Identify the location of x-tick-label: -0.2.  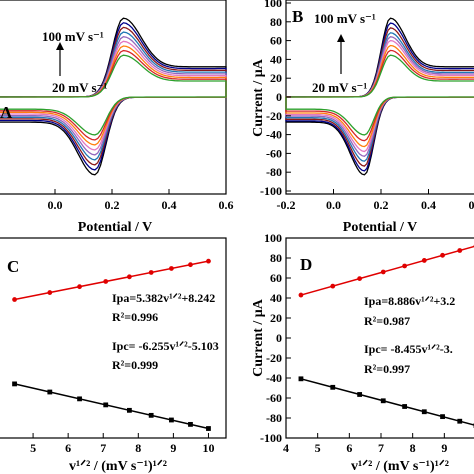
(286, 205).